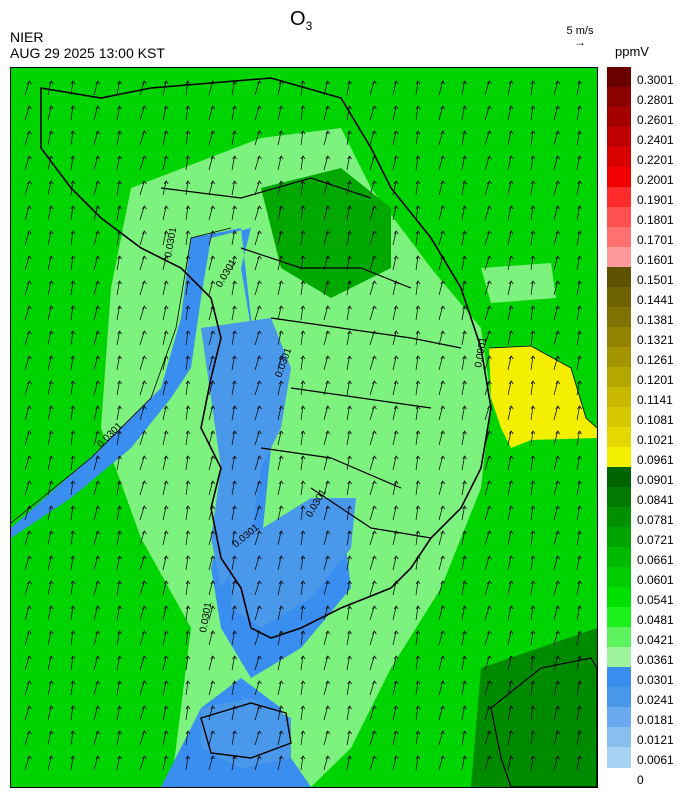 The height and width of the screenshot is (798, 692). I want to click on colorbar-tick-label: 0.2801, so click(655, 100).